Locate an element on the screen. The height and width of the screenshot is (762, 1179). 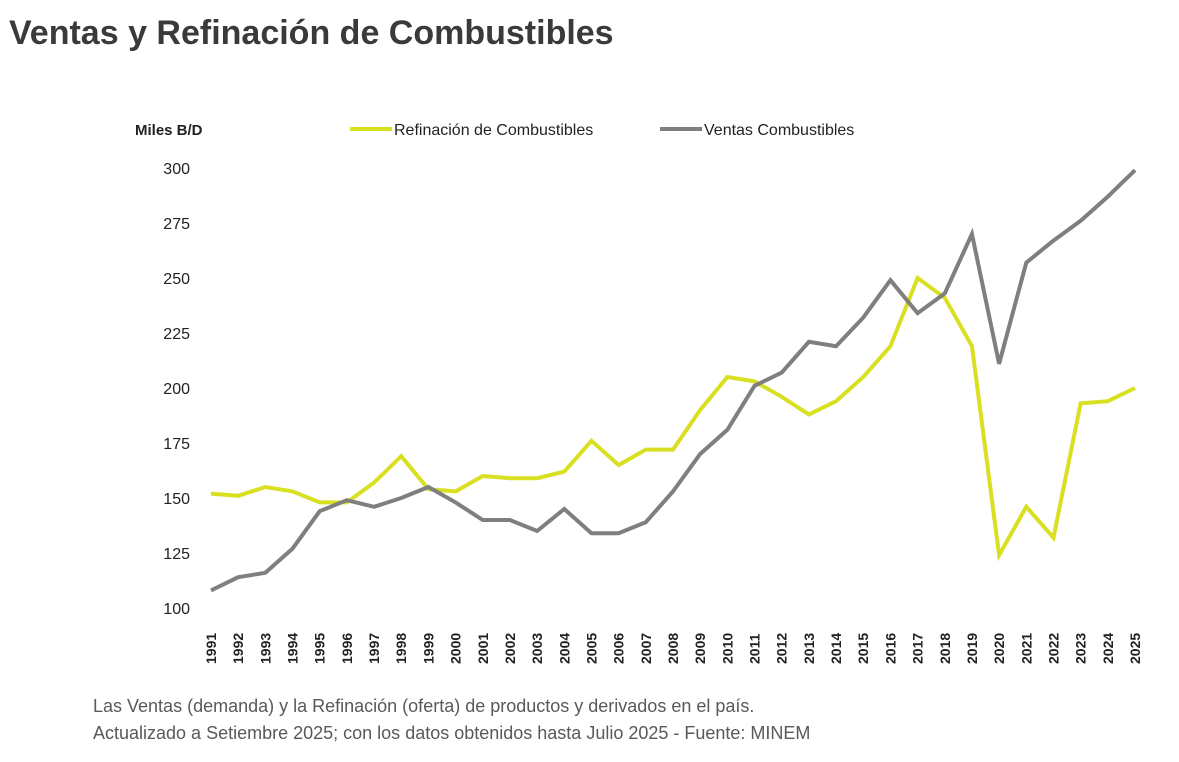
x-tick-label: 2019 is located at coordinates (972, 648).